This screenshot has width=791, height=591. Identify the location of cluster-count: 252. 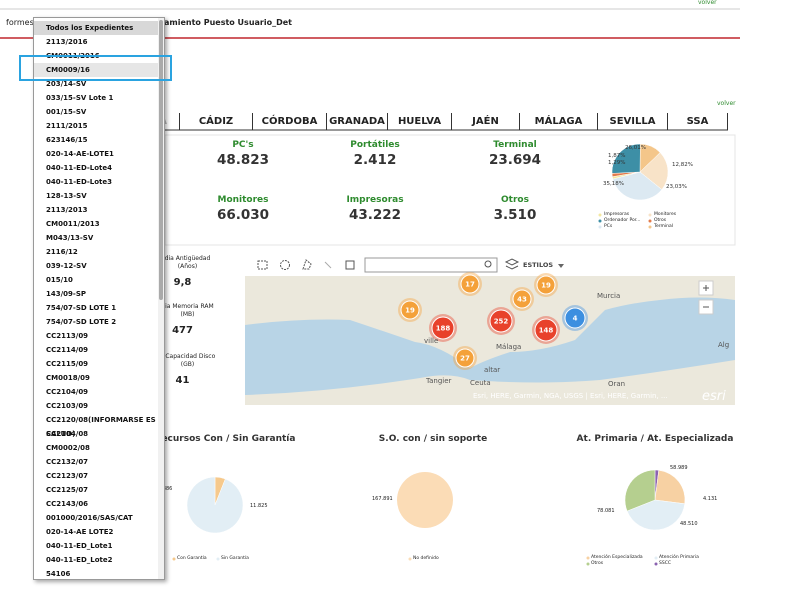
(501, 322).